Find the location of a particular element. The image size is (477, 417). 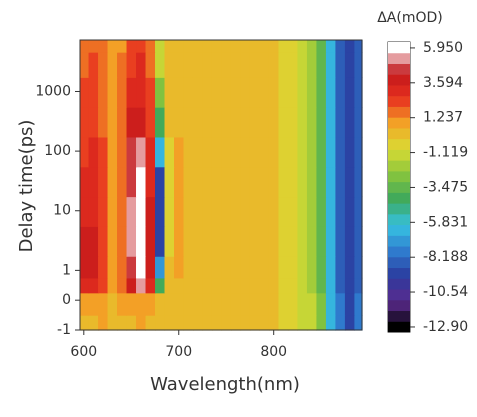

y-tick-label: 1000 is located at coordinates (53, 91).